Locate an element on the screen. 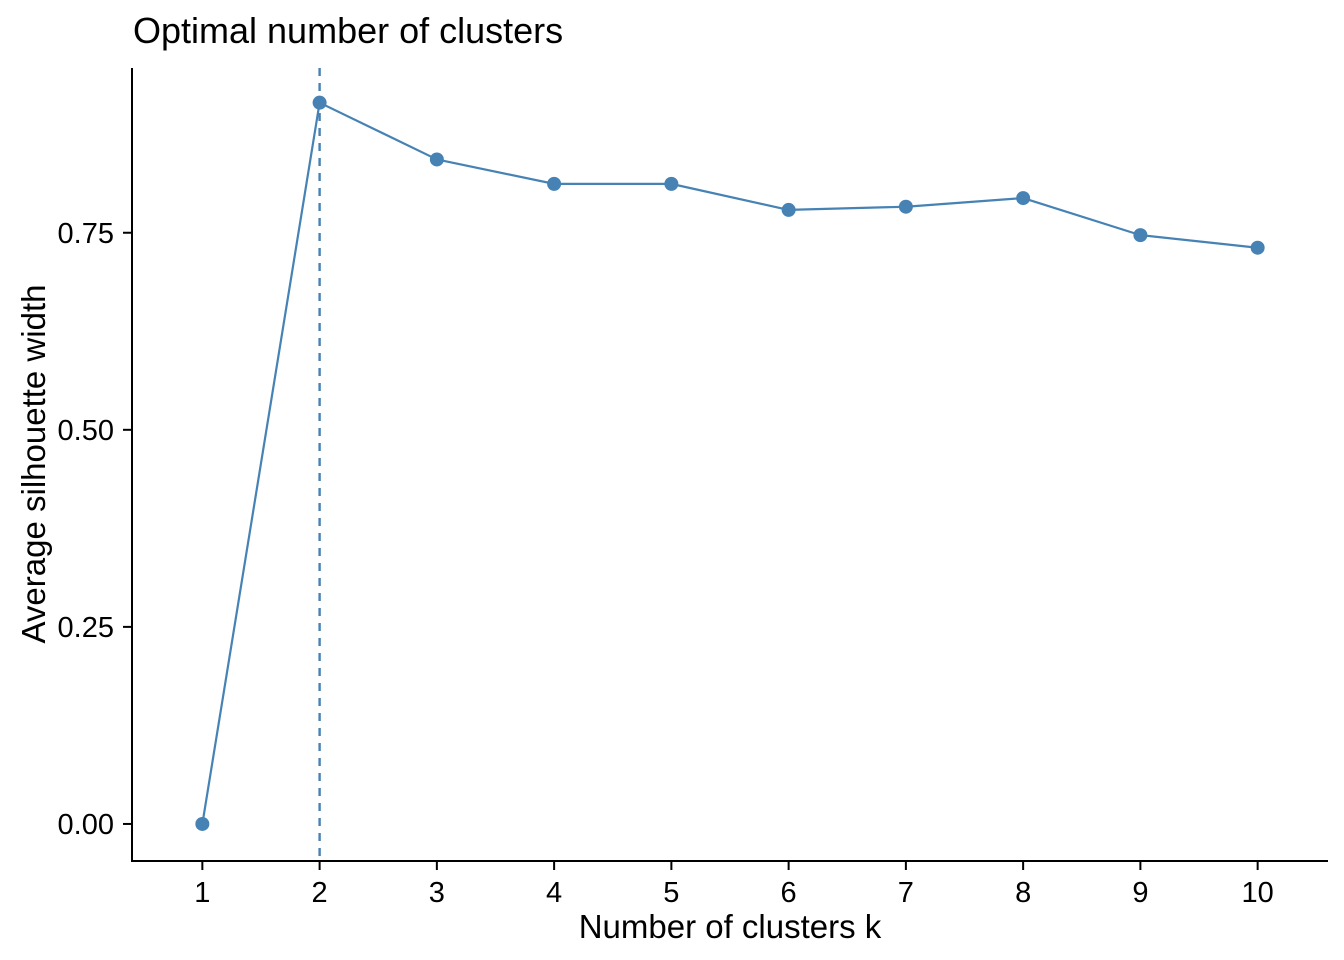 The width and height of the screenshot is (1344, 960). y-axis-tick-label: 0.75 is located at coordinates (86, 234).